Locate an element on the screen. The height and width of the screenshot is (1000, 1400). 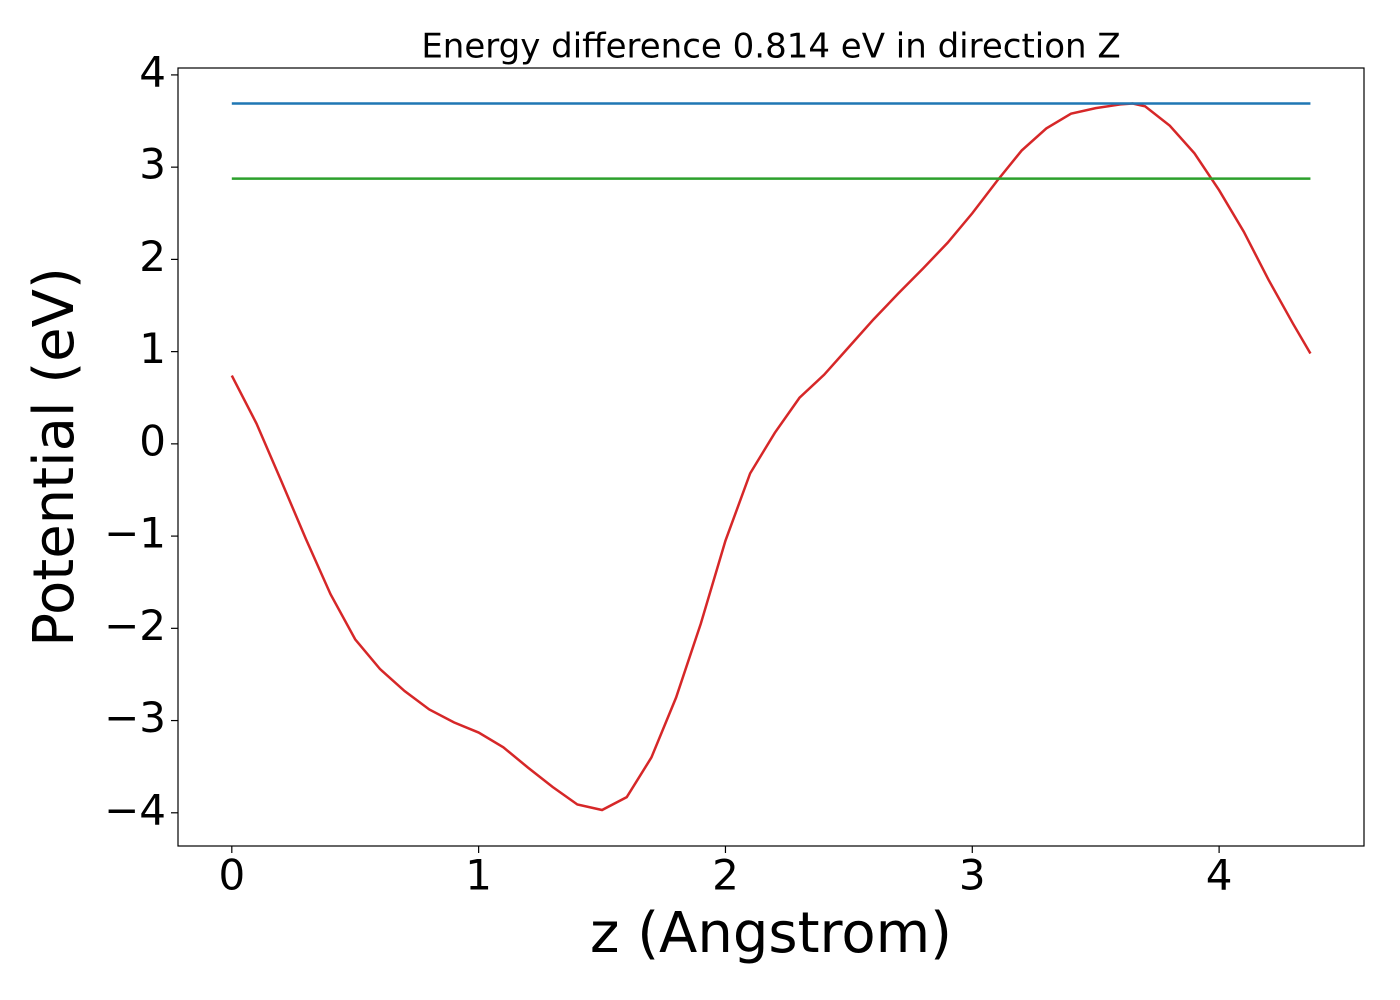
y-tick-label: −4 is located at coordinates (135, 809).